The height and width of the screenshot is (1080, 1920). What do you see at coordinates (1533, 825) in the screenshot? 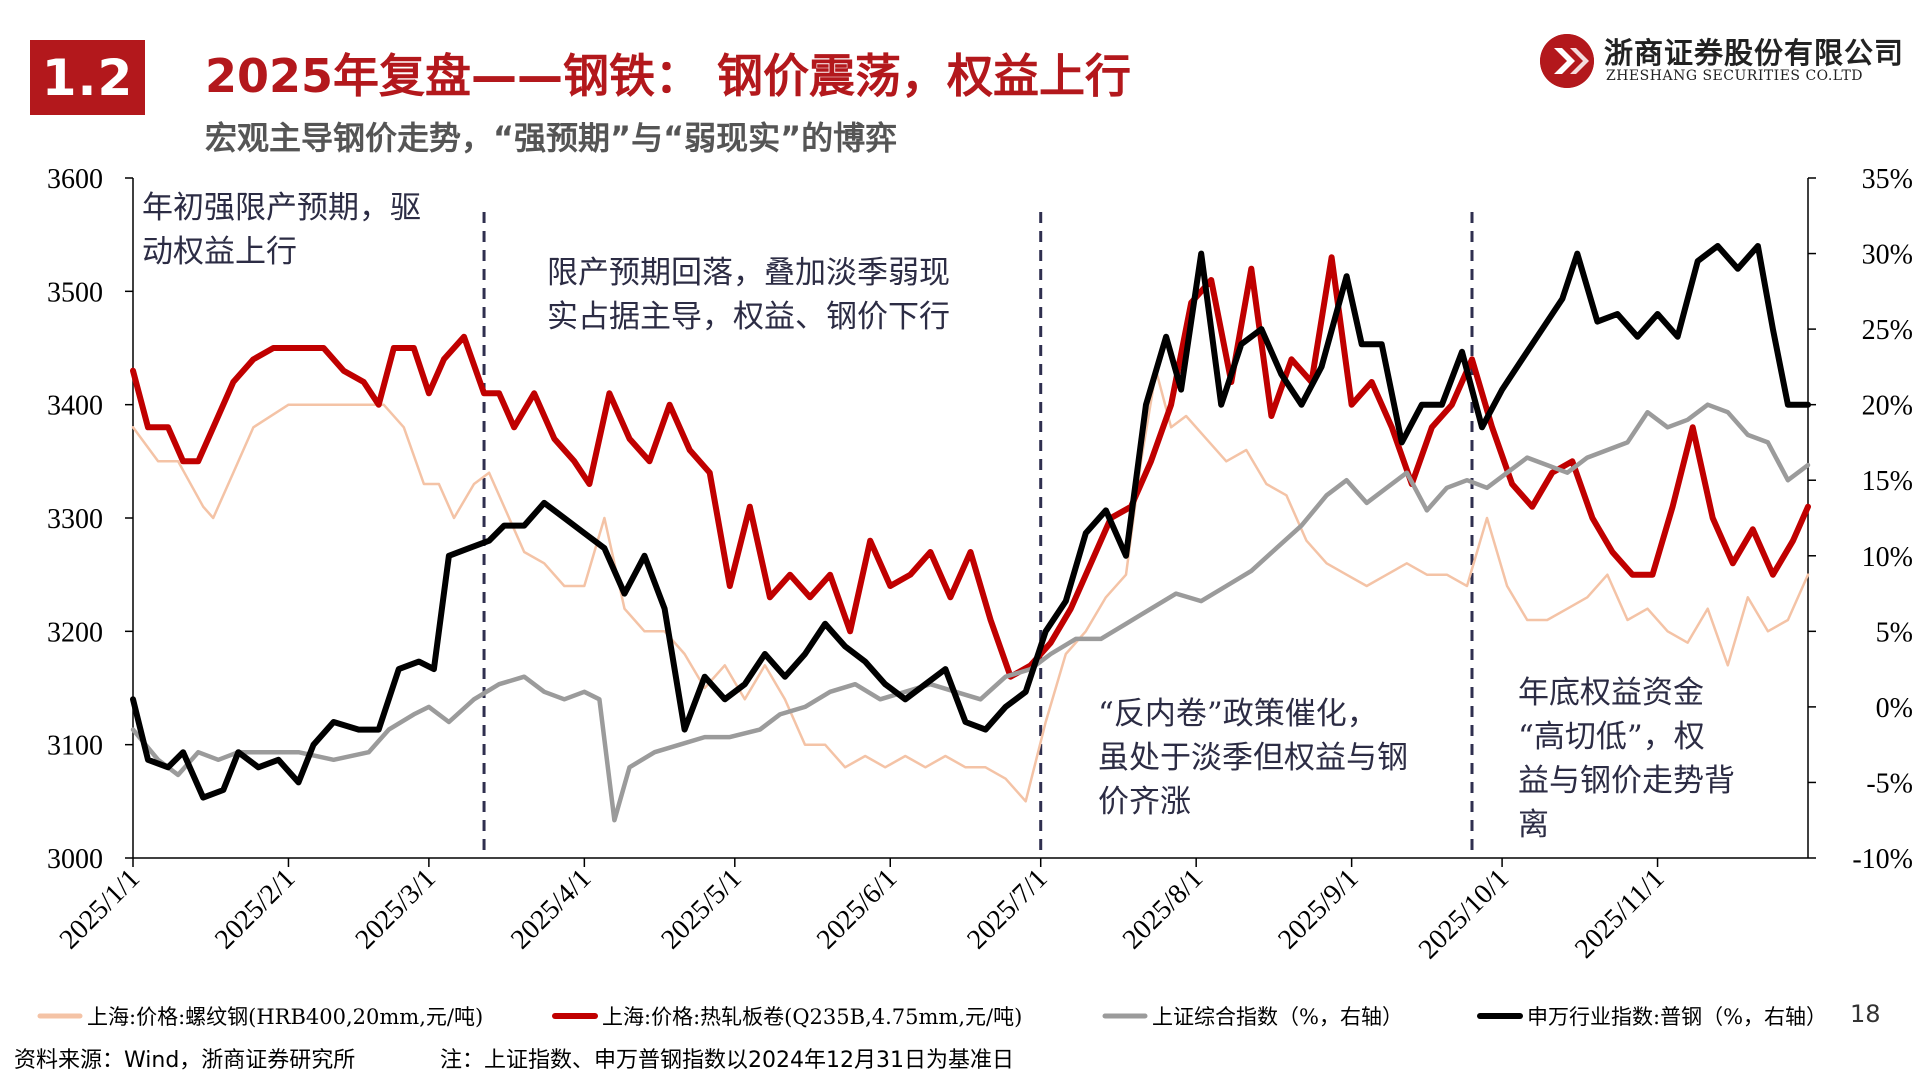
I see `annotation-text: 离` at bounding box center [1533, 825].